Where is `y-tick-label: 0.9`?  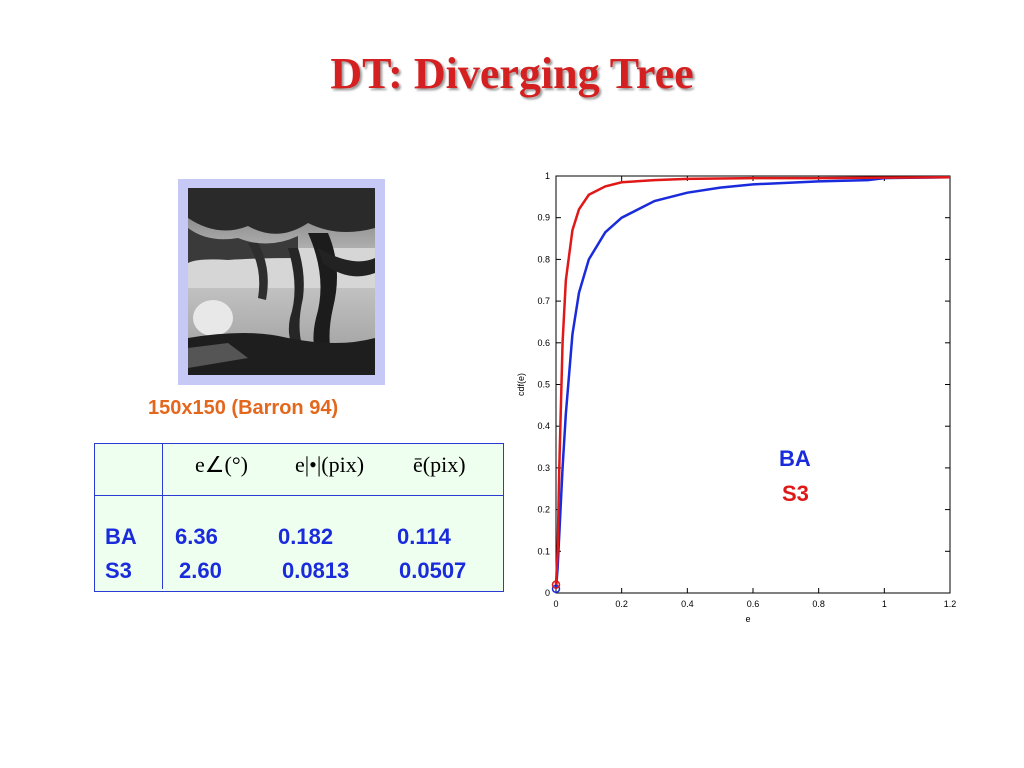 y-tick-label: 0.9 is located at coordinates (543, 218).